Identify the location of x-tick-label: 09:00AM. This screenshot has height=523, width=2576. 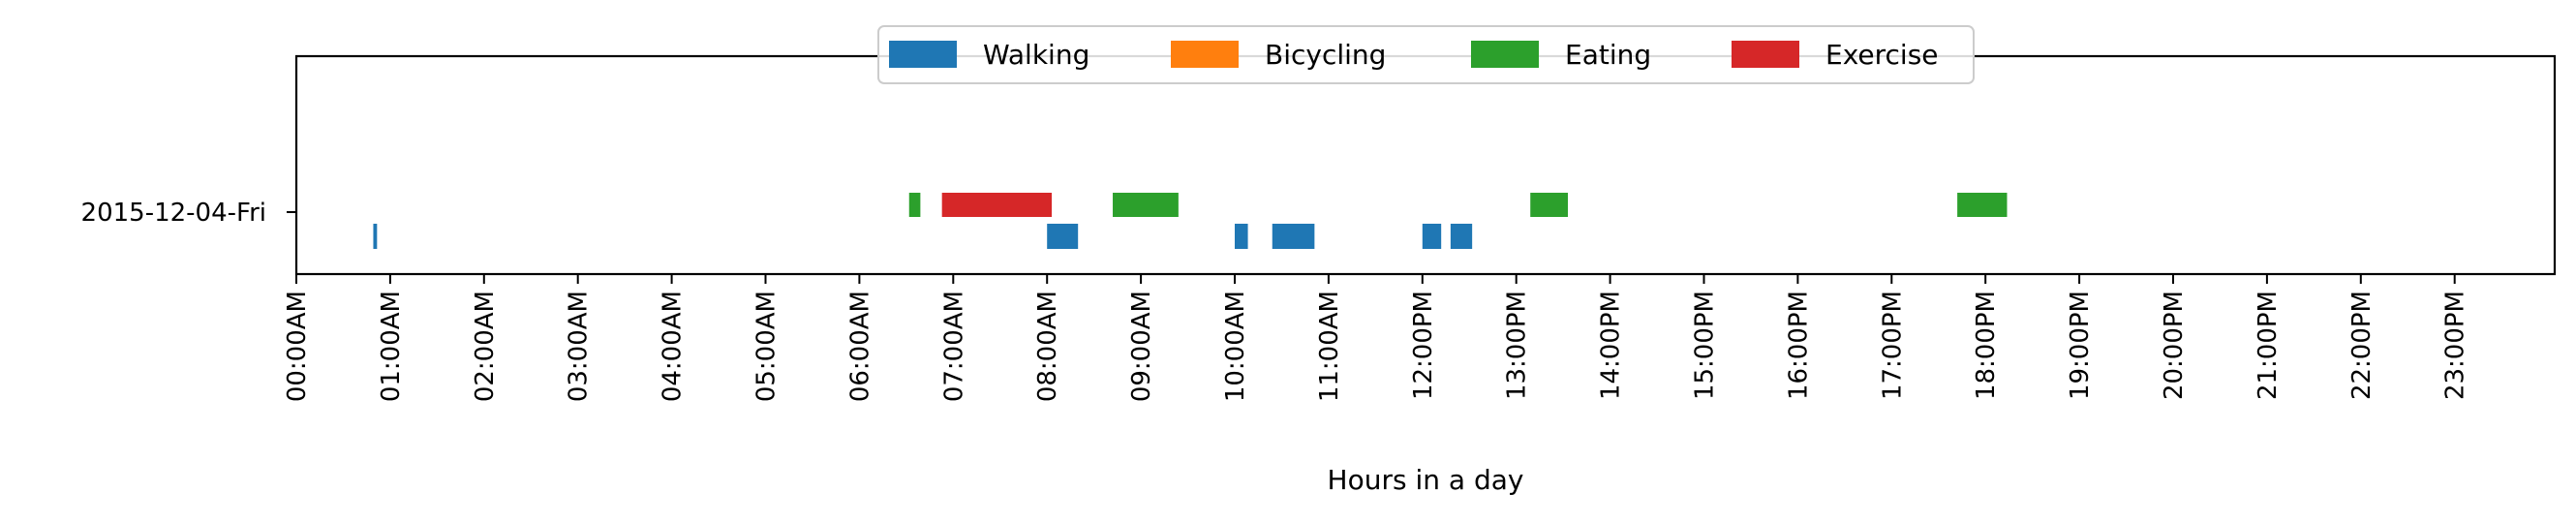
(1141, 346).